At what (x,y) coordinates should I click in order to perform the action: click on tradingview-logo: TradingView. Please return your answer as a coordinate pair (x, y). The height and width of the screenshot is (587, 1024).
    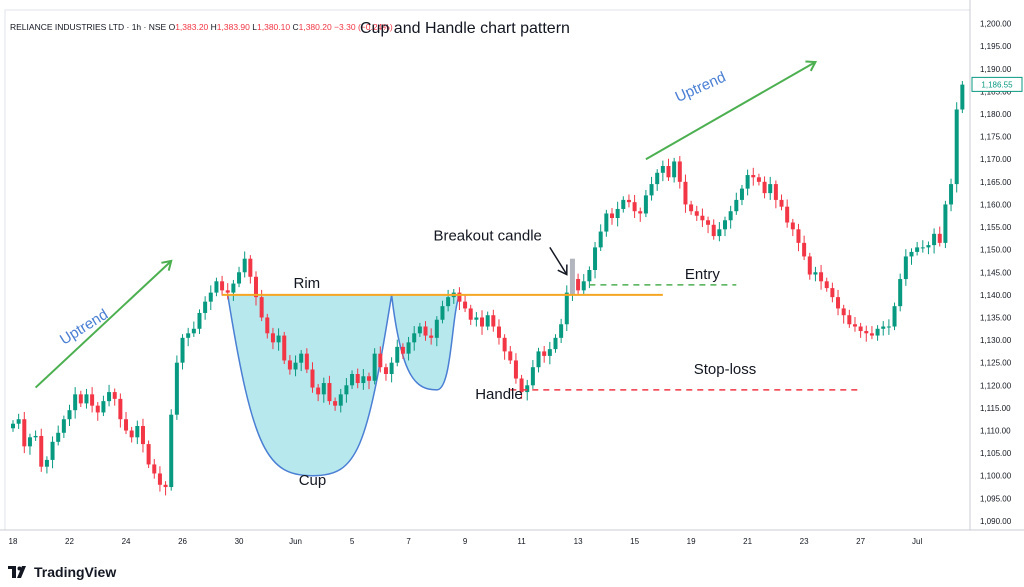
    Looking at the image, I should click on (62, 572).